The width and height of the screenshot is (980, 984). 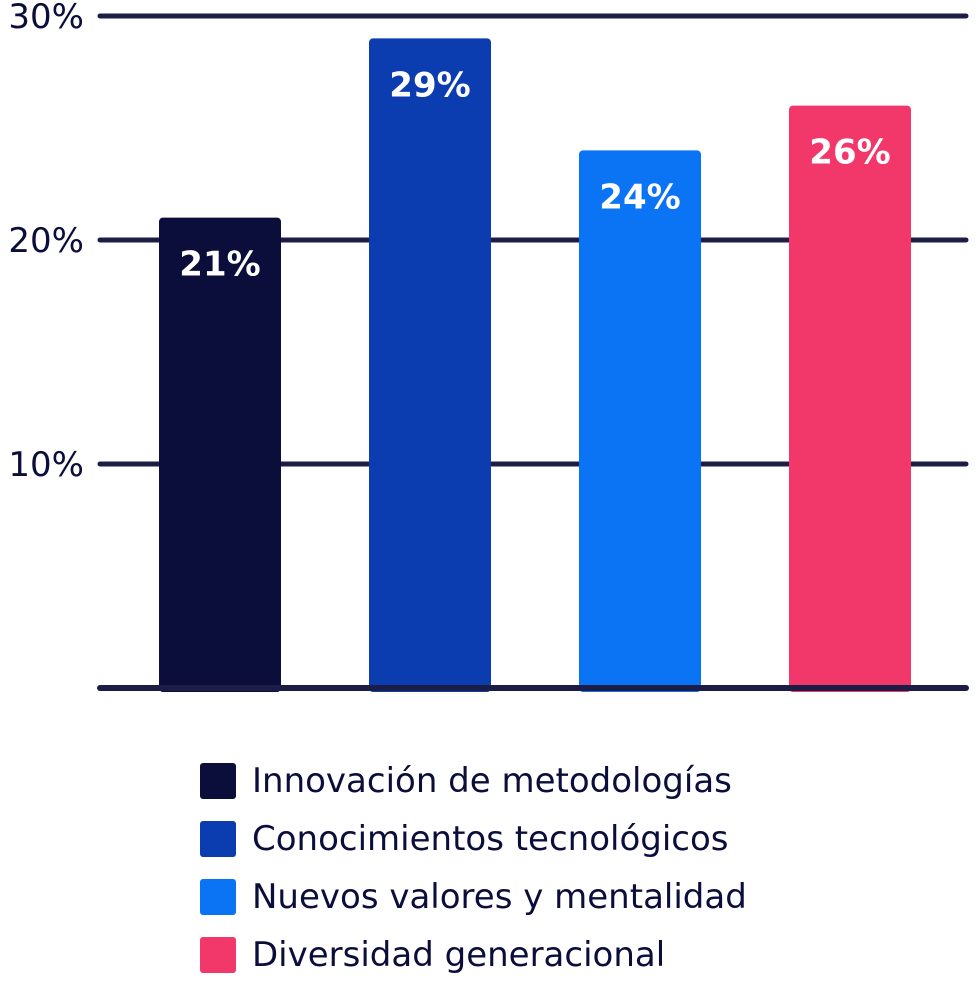 What do you see at coordinates (46, 18) in the screenshot?
I see `y-tick-label: 30%` at bounding box center [46, 18].